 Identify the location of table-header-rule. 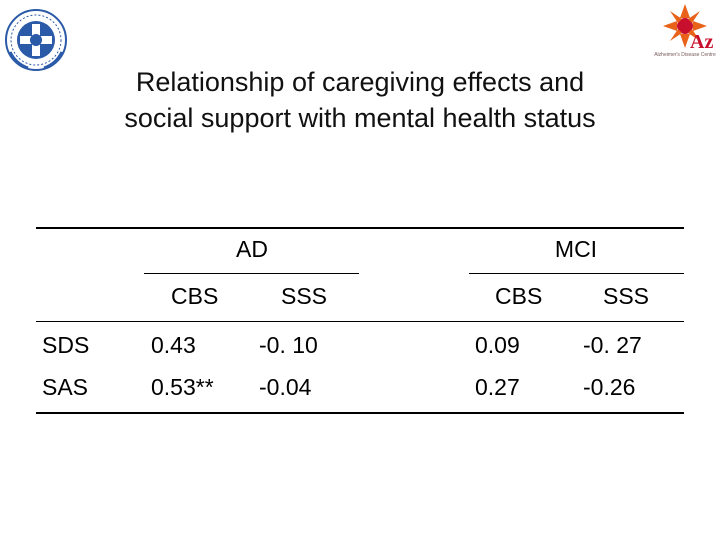
(360, 321).